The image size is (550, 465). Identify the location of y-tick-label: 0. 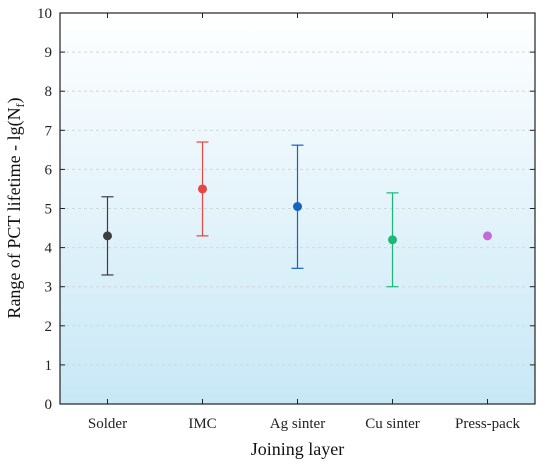
(49, 405).